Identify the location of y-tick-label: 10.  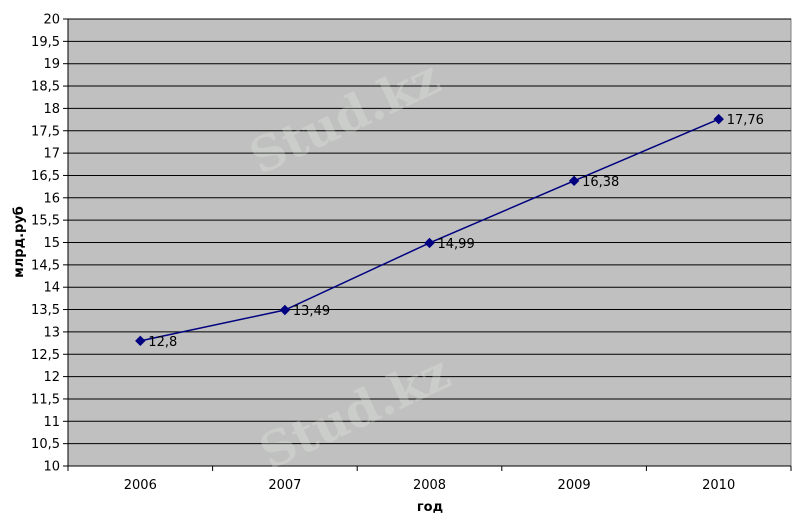
(51, 467).